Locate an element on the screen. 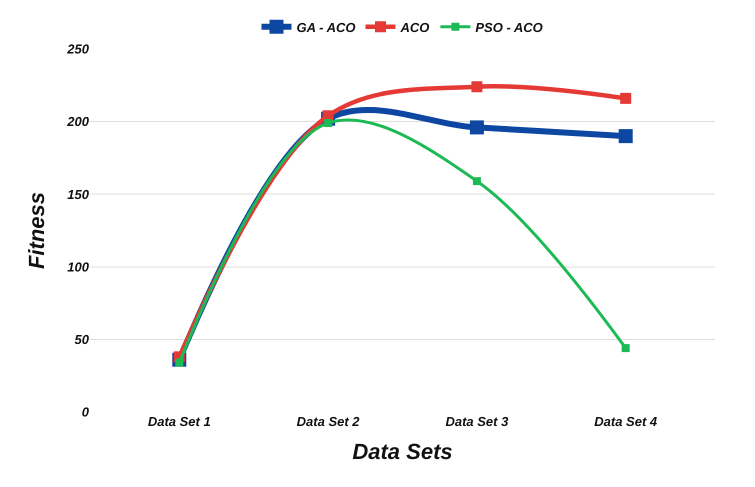  y-tick-label: 250 is located at coordinates (78, 49).